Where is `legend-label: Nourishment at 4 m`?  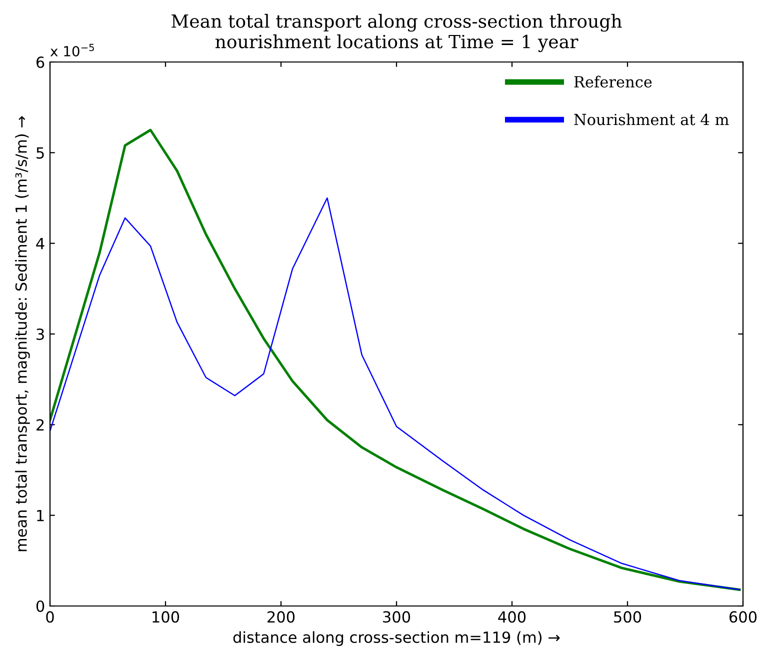 legend-label: Nourishment at 4 m is located at coordinates (651, 119).